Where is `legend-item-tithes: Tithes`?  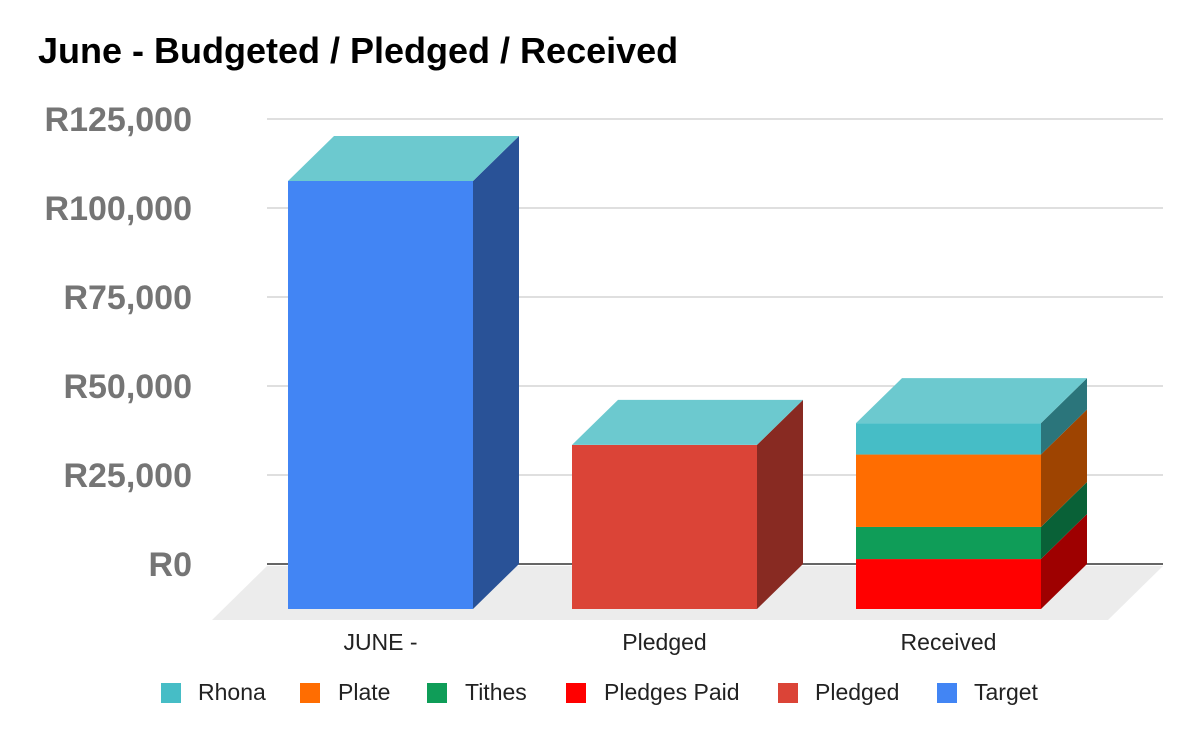 legend-item-tithes: Tithes is located at coordinates (477, 692).